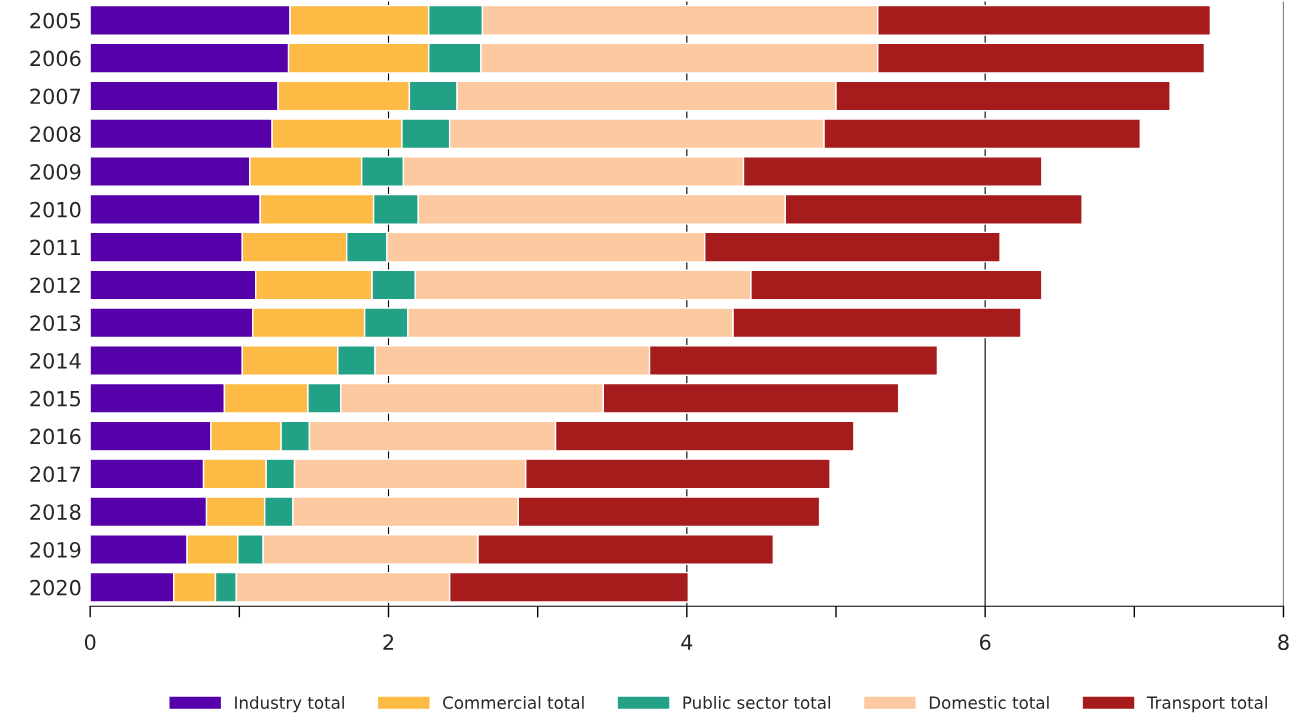 The height and width of the screenshot is (726, 1307). I want to click on x-tick-label: 0, so click(90, 642).